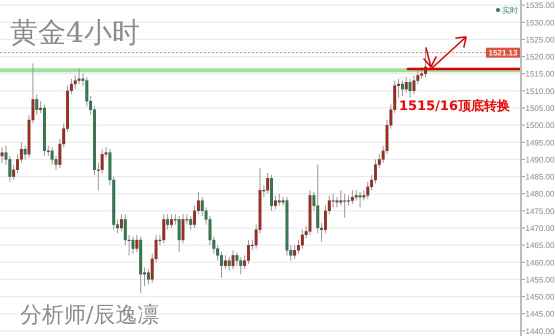  Describe the element at coordinates (510, 10) in the screenshot. I see `legend-label: 实时` at that location.